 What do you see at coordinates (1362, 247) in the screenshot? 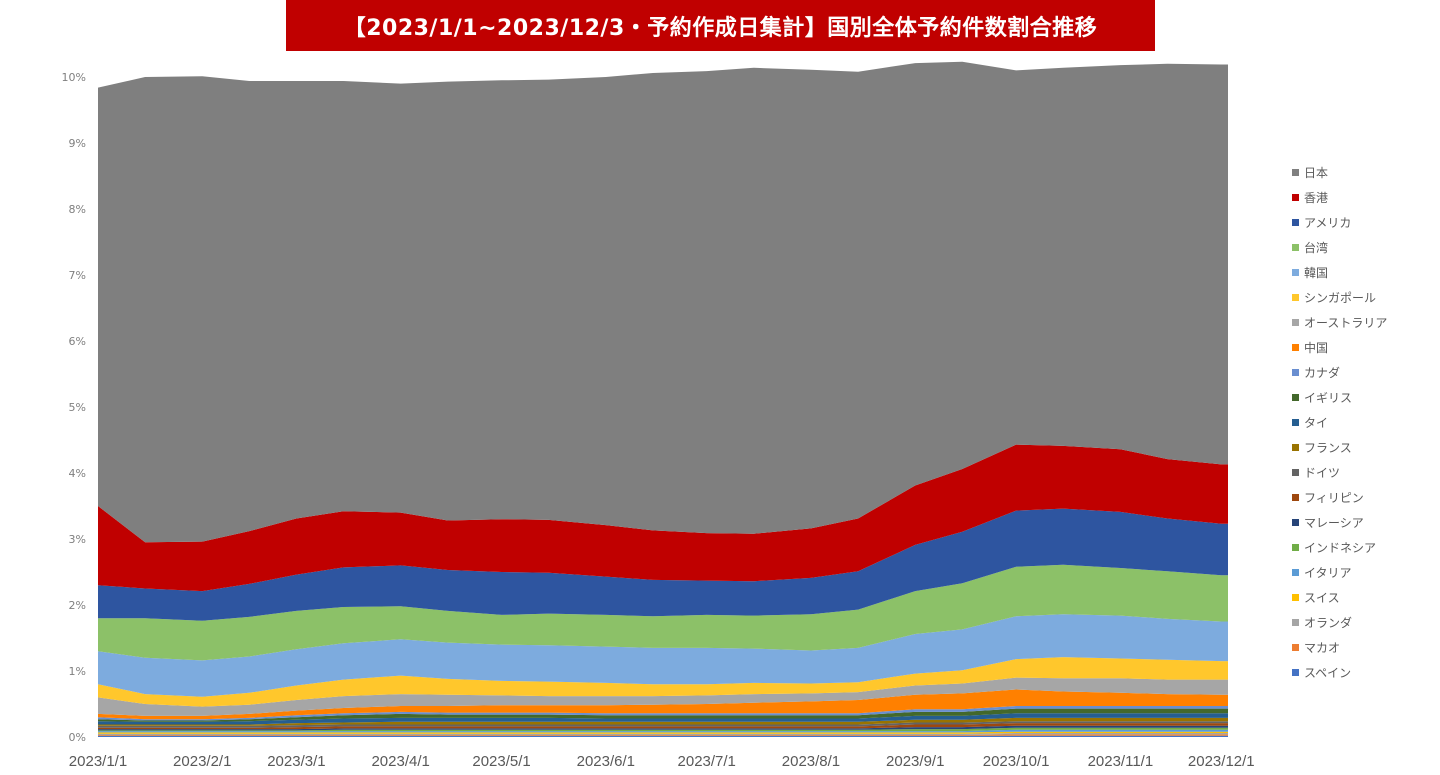
I see `legend-item: 台湾` at bounding box center [1362, 247].